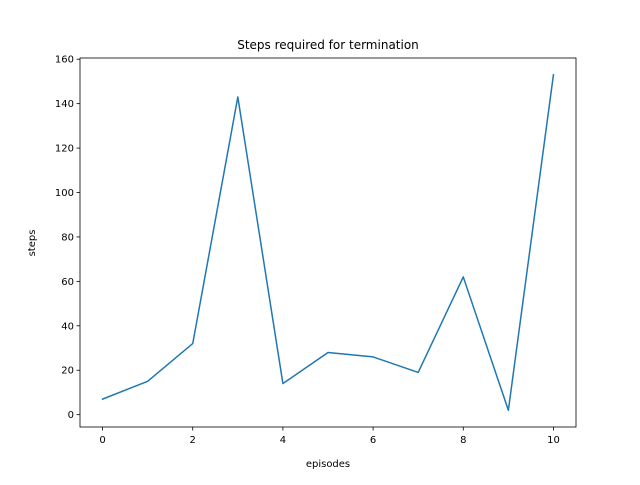 Image resolution: width=640 pixels, height=485 pixels. Describe the element at coordinates (67, 326) in the screenshot. I see `y-tick-label: 40` at that location.